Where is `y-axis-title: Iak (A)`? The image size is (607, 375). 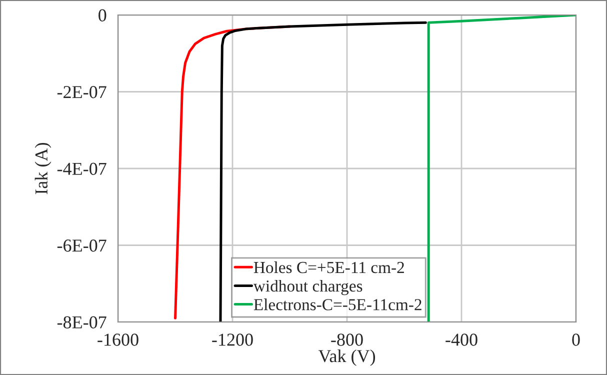
y-axis-title: Iak (A) is located at coordinates (43, 168).